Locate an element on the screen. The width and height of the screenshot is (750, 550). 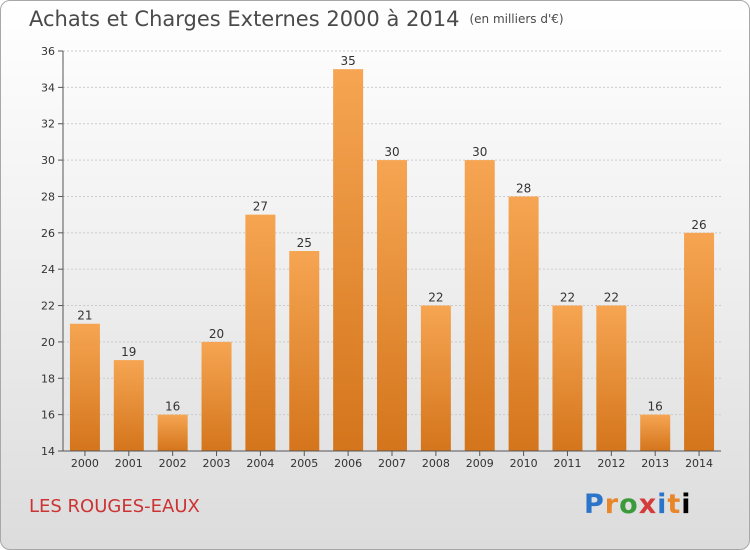
logo-letter: x is located at coordinates (648, 504).